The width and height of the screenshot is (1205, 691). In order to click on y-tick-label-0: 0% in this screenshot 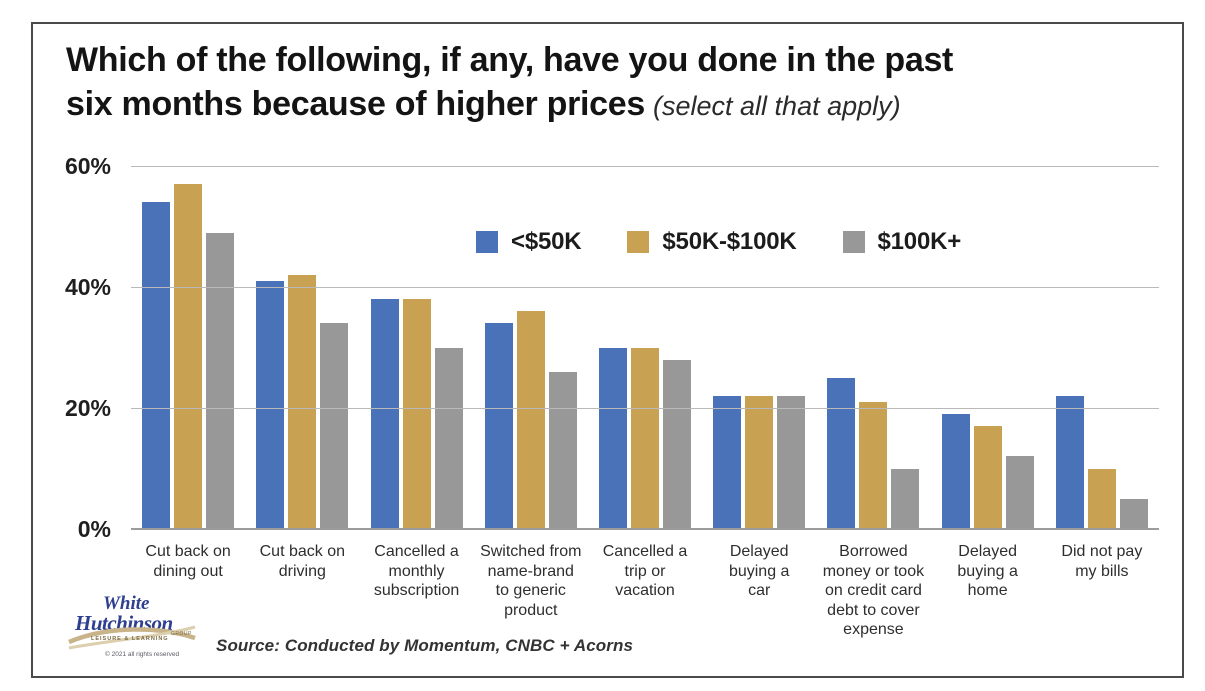, I will do `click(94, 529)`.